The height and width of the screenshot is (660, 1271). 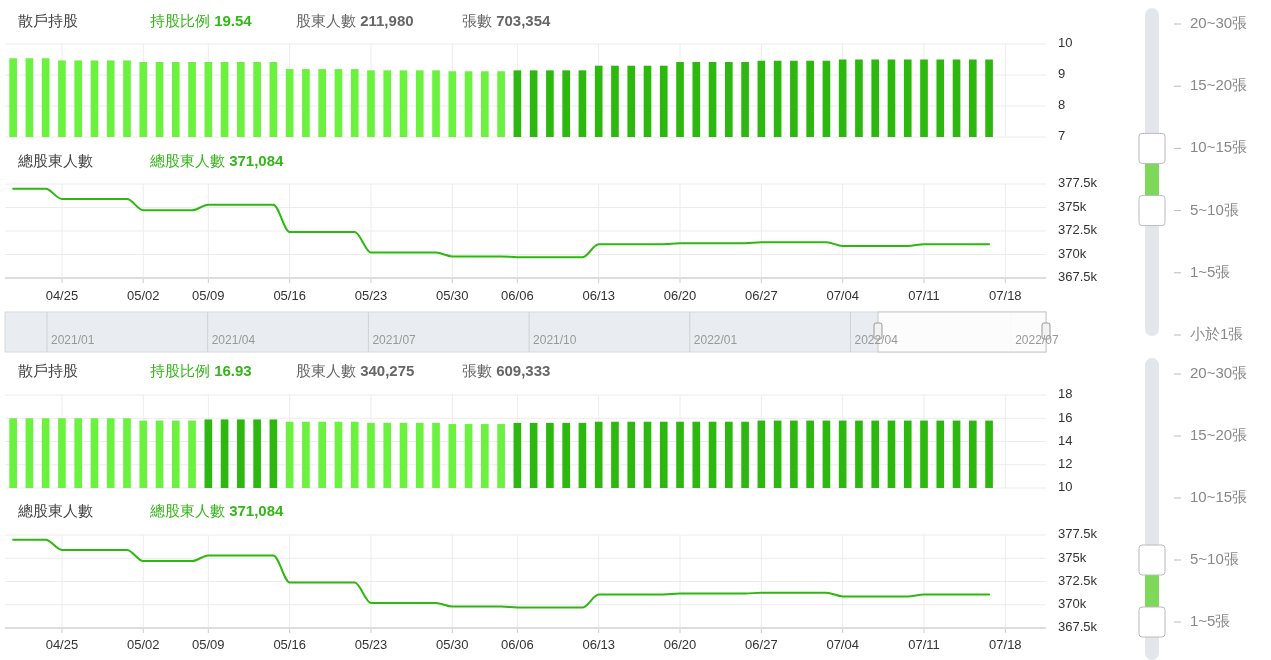 What do you see at coordinates (355, 20) in the screenshot?
I see `text: 股東人數 211,980` at bounding box center [355, 20].